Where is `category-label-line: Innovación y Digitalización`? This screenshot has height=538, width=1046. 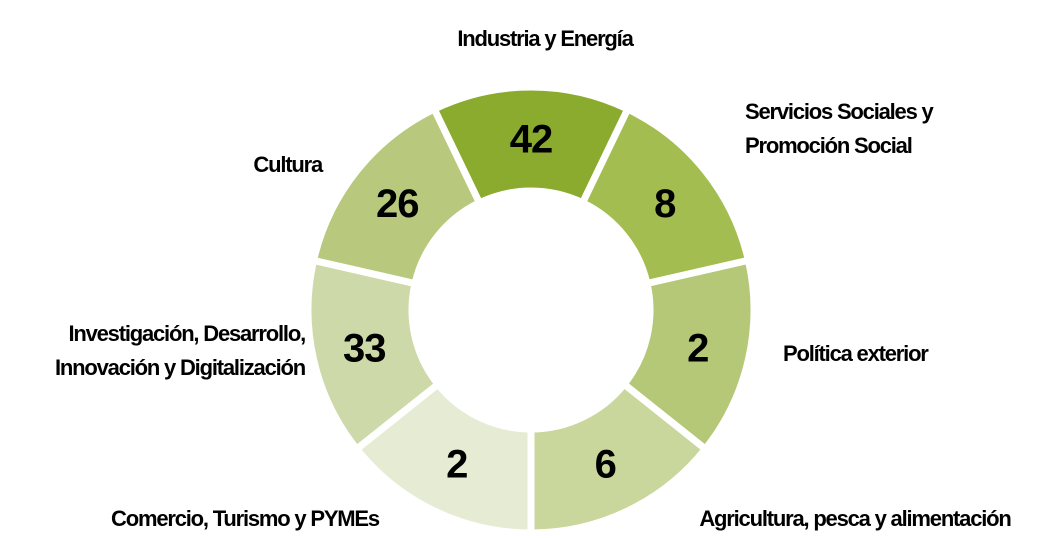
category-label-line: Innovación y Digitalización is located at coordinates (180, 367).